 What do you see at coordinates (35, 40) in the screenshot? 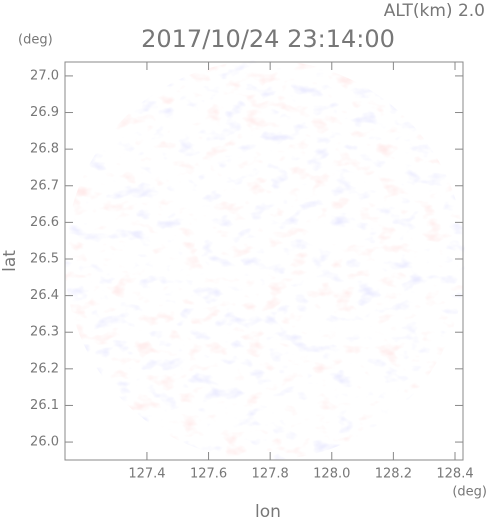
I see `y-unit: (deg)` at bounding box center [35, 40].